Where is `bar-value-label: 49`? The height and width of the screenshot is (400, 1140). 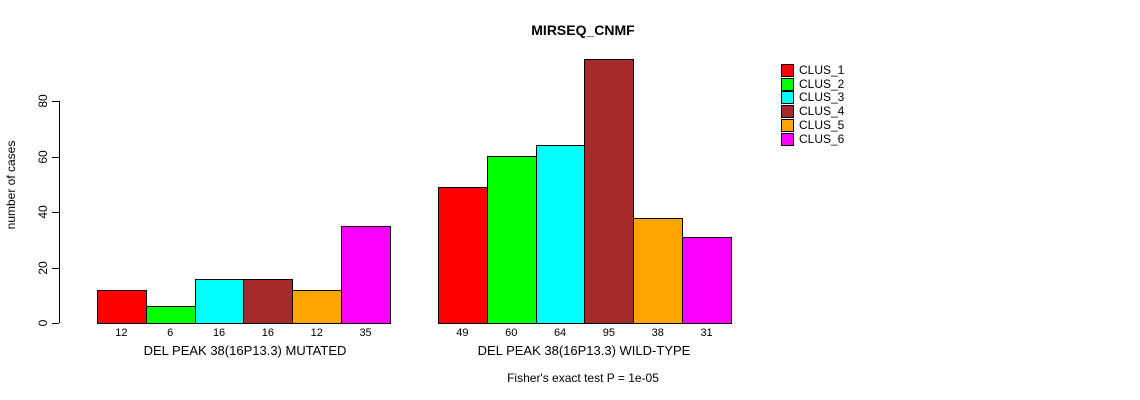
bar-value-label: 49 is located at coordinates (462, 333).